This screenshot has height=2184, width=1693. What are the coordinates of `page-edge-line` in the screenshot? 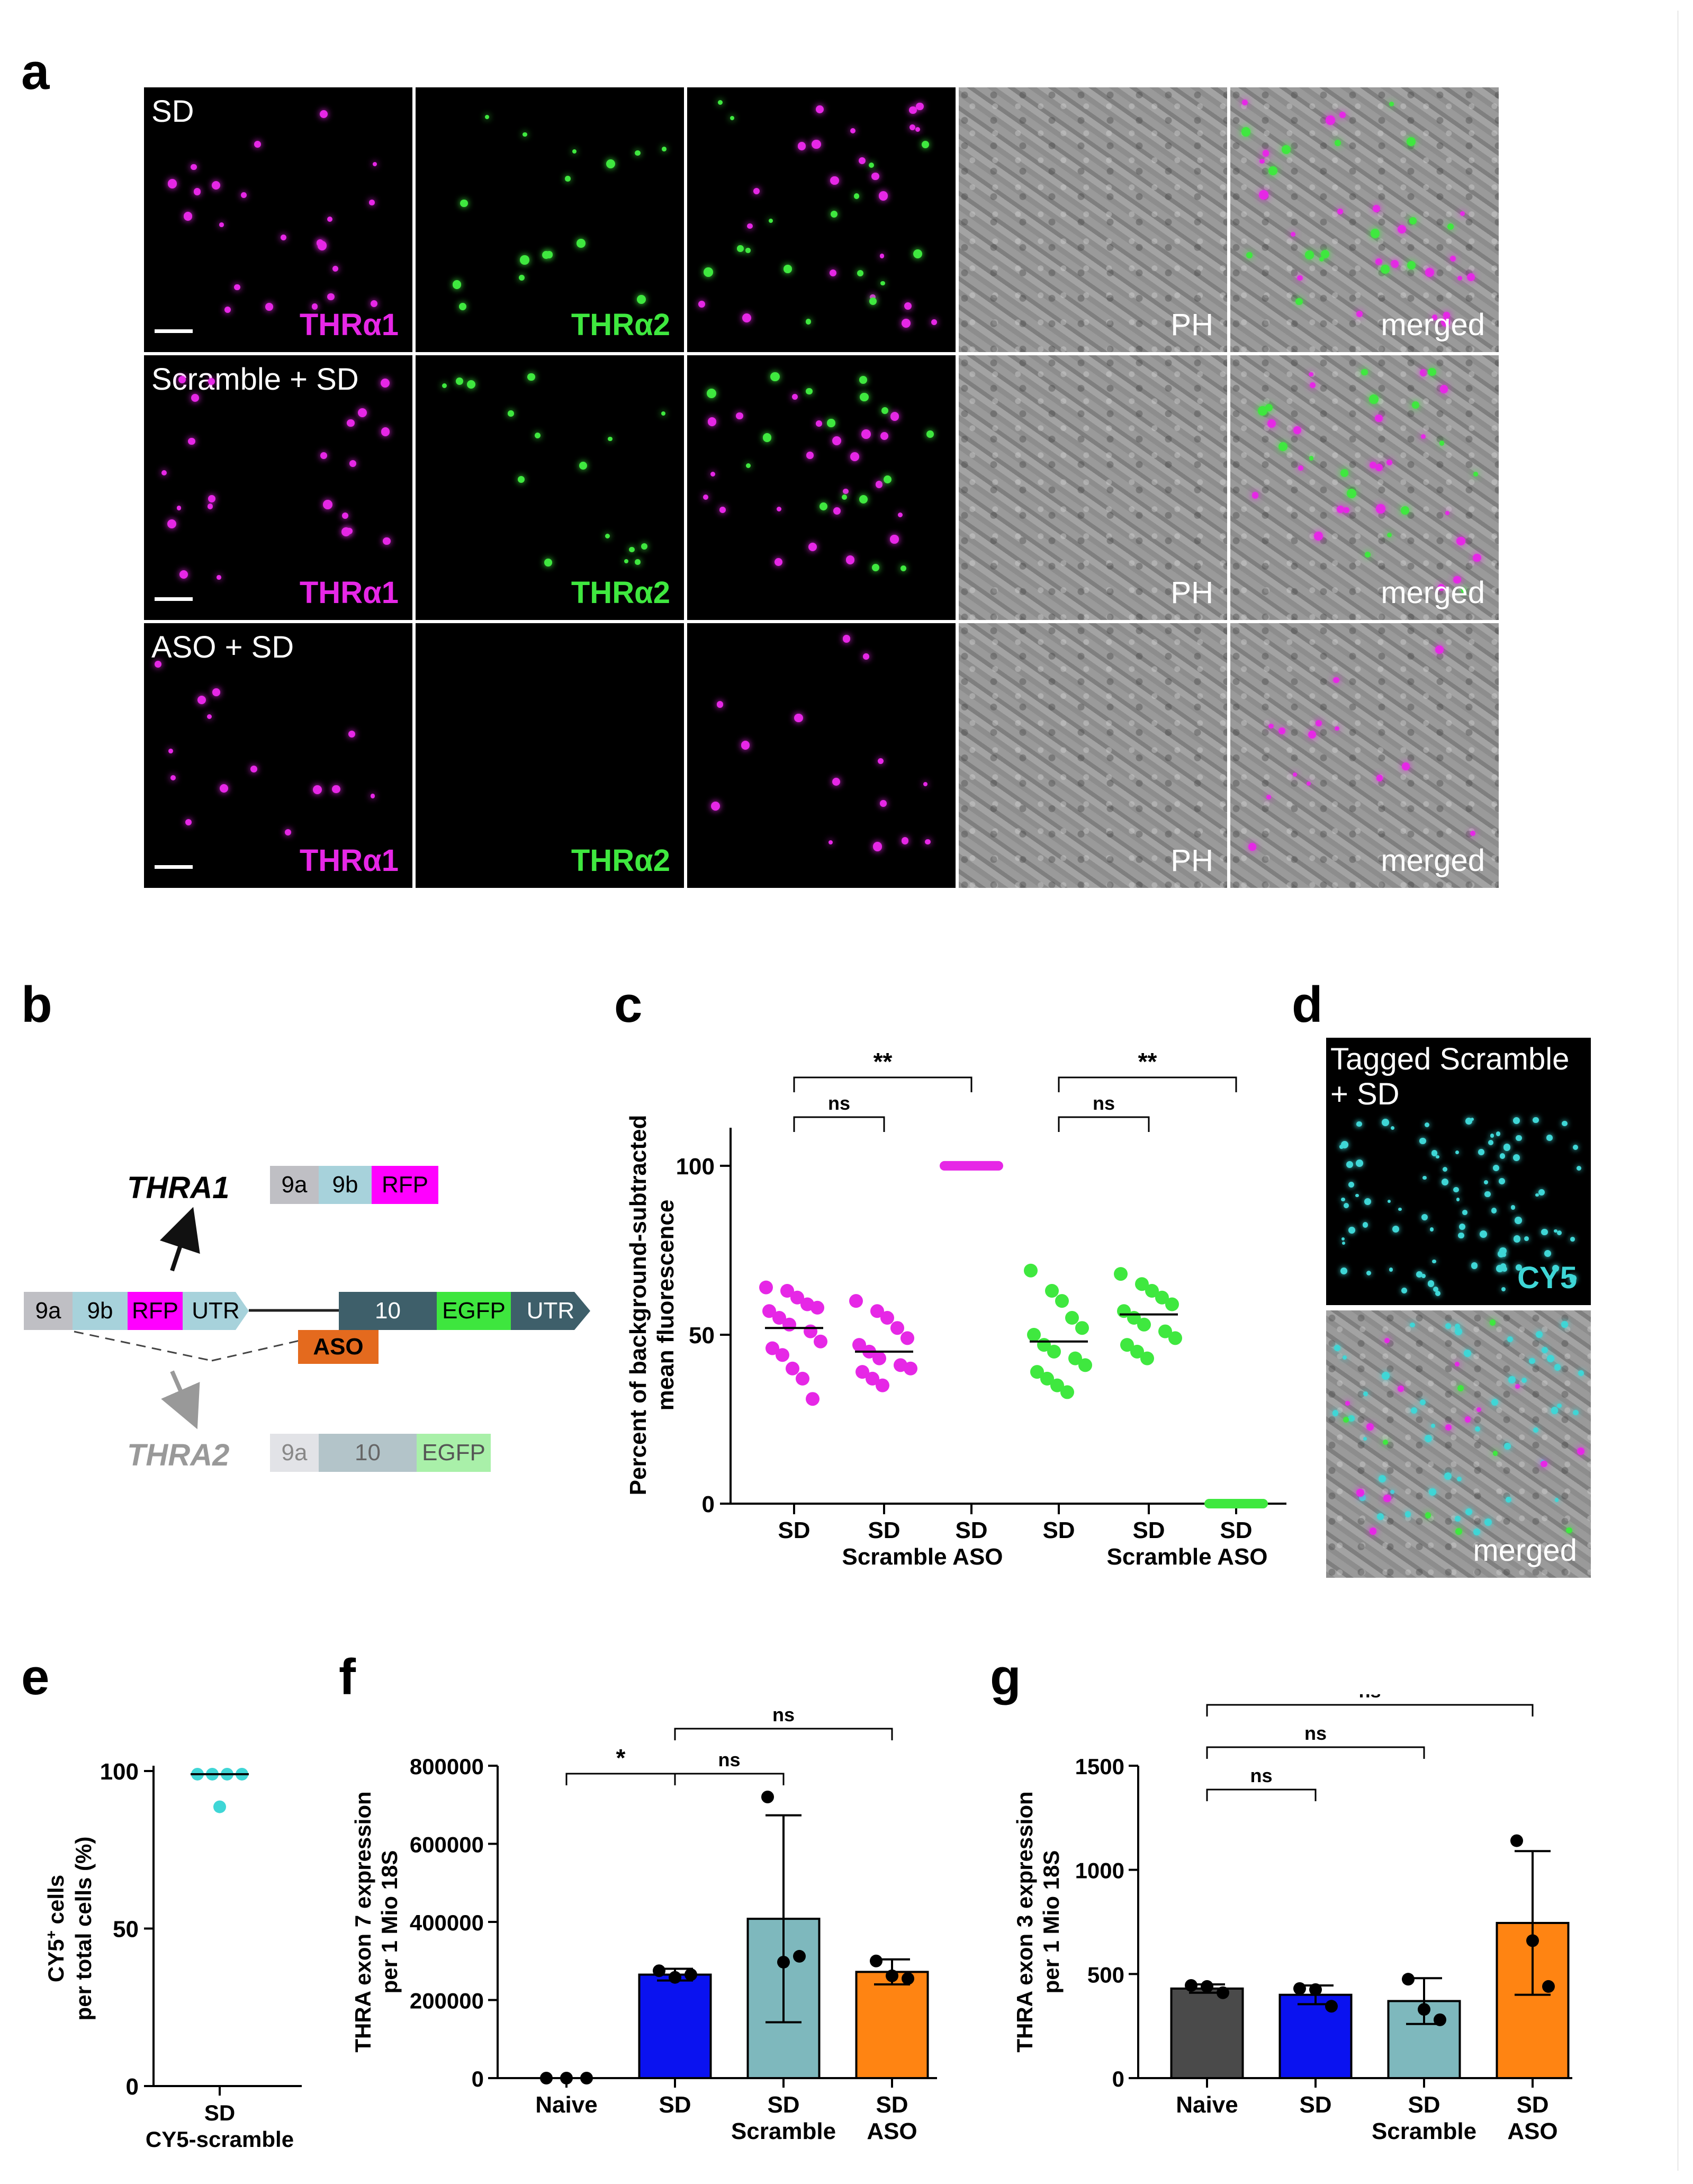 It's located at (1678, 1091).